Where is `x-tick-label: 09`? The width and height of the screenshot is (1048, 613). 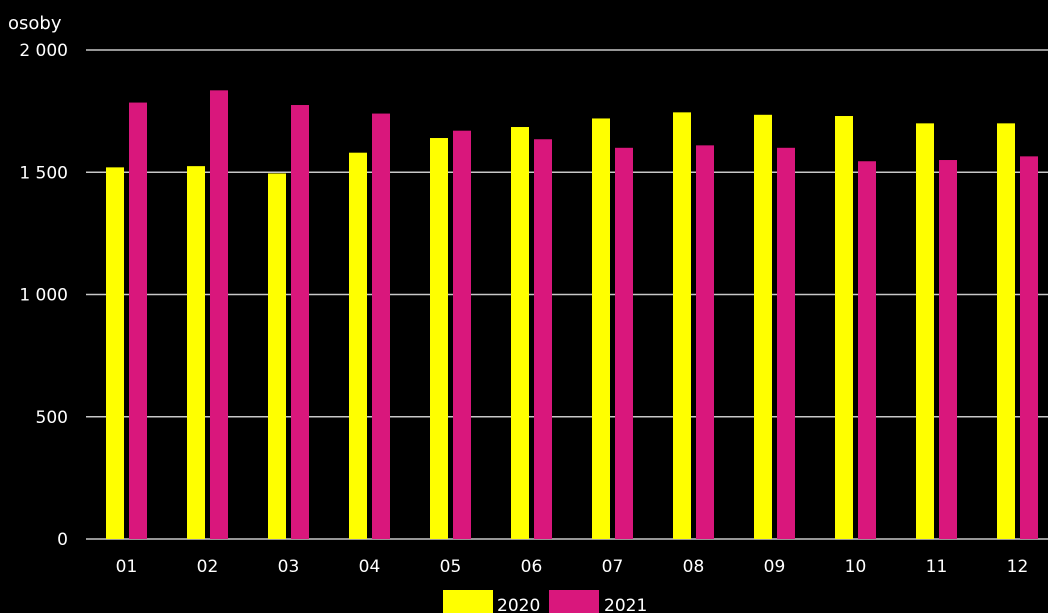 x-tick-label: 09 is located at coordinates (775, 567).